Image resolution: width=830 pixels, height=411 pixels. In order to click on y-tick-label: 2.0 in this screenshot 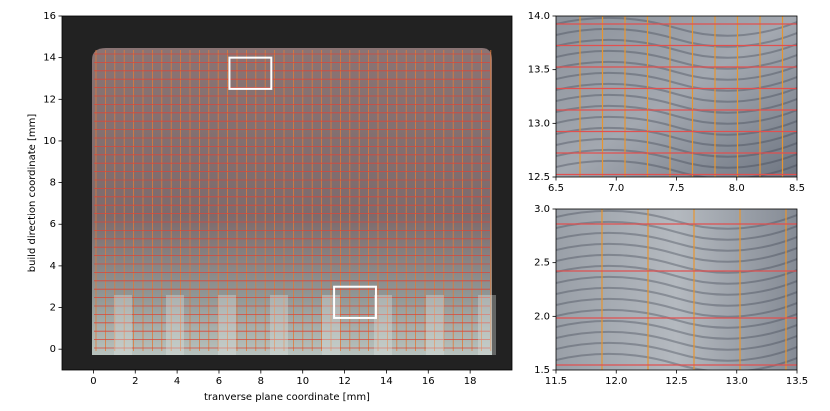, I will do `click(542, 316)`.